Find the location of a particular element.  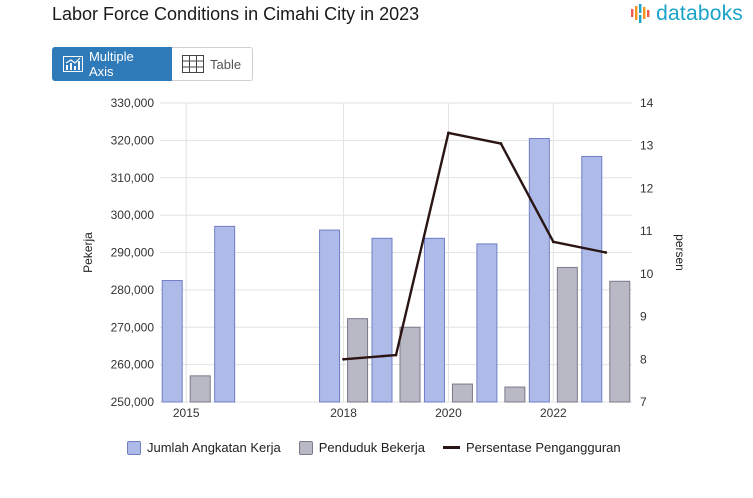

y2-tick-label: 12 is located at coordinates (647, 188).